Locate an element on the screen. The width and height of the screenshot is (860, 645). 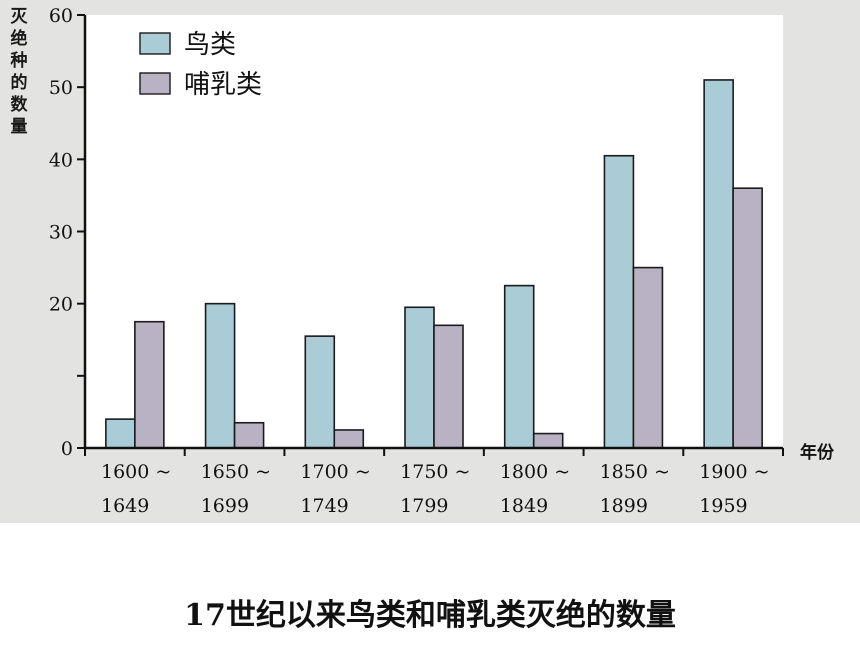
x-tick-label: 1899 is located at coordinates (624, 506).